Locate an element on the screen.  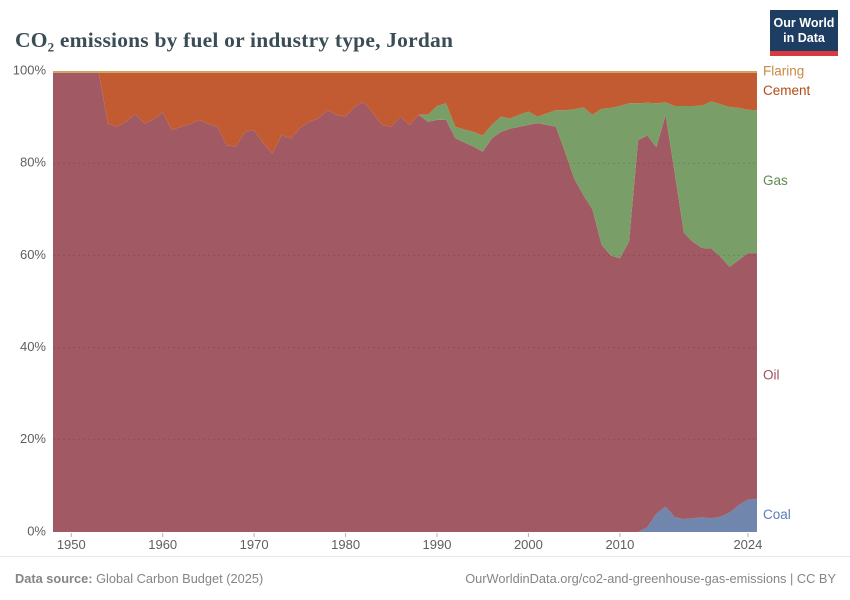
data-source-note: Data source: Global Carbon Budget (2025) is located at coordinates (139, 578).